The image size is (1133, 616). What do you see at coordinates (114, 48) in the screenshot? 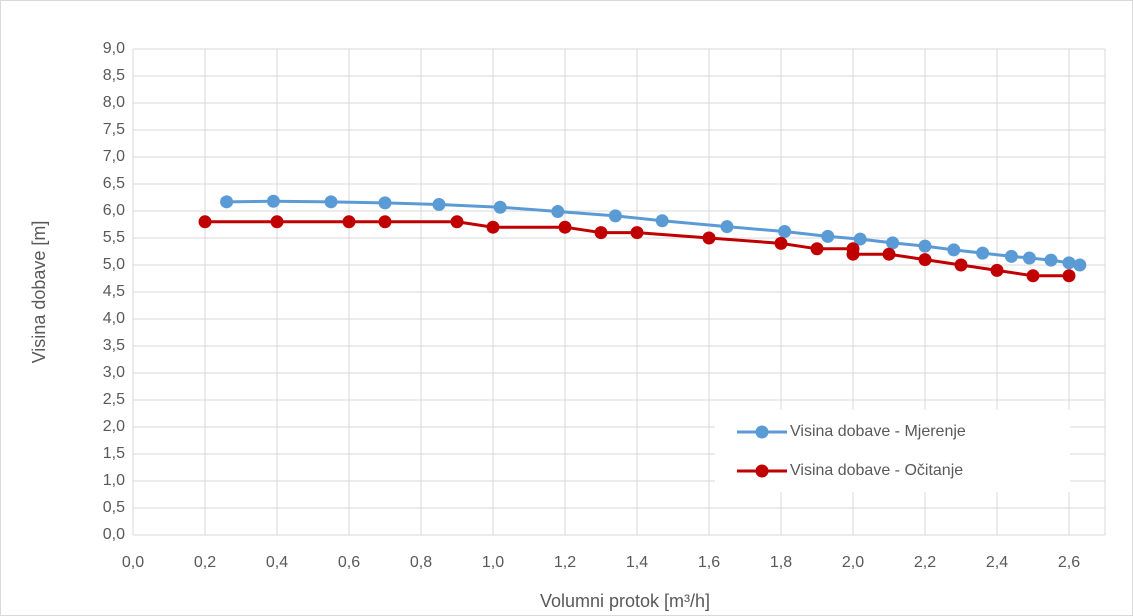
I see `y-tick-label: 9,0` at bounding box center [114, 48].